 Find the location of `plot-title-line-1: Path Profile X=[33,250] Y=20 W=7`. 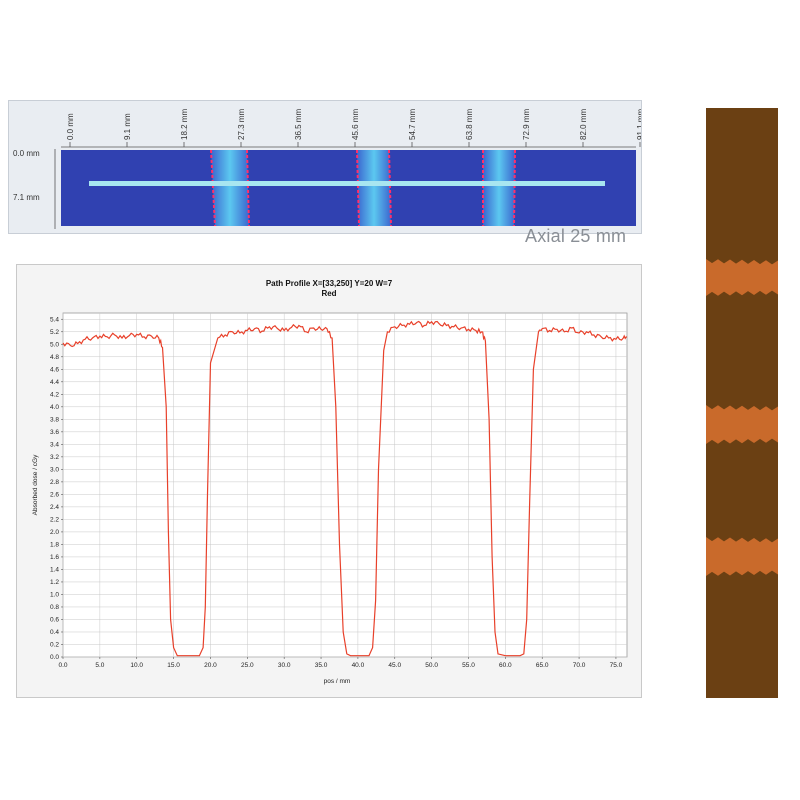

plot-title-line-1: Path Profile X=[33,250] Y=20 W=7 is located at coordinates (329, 283).